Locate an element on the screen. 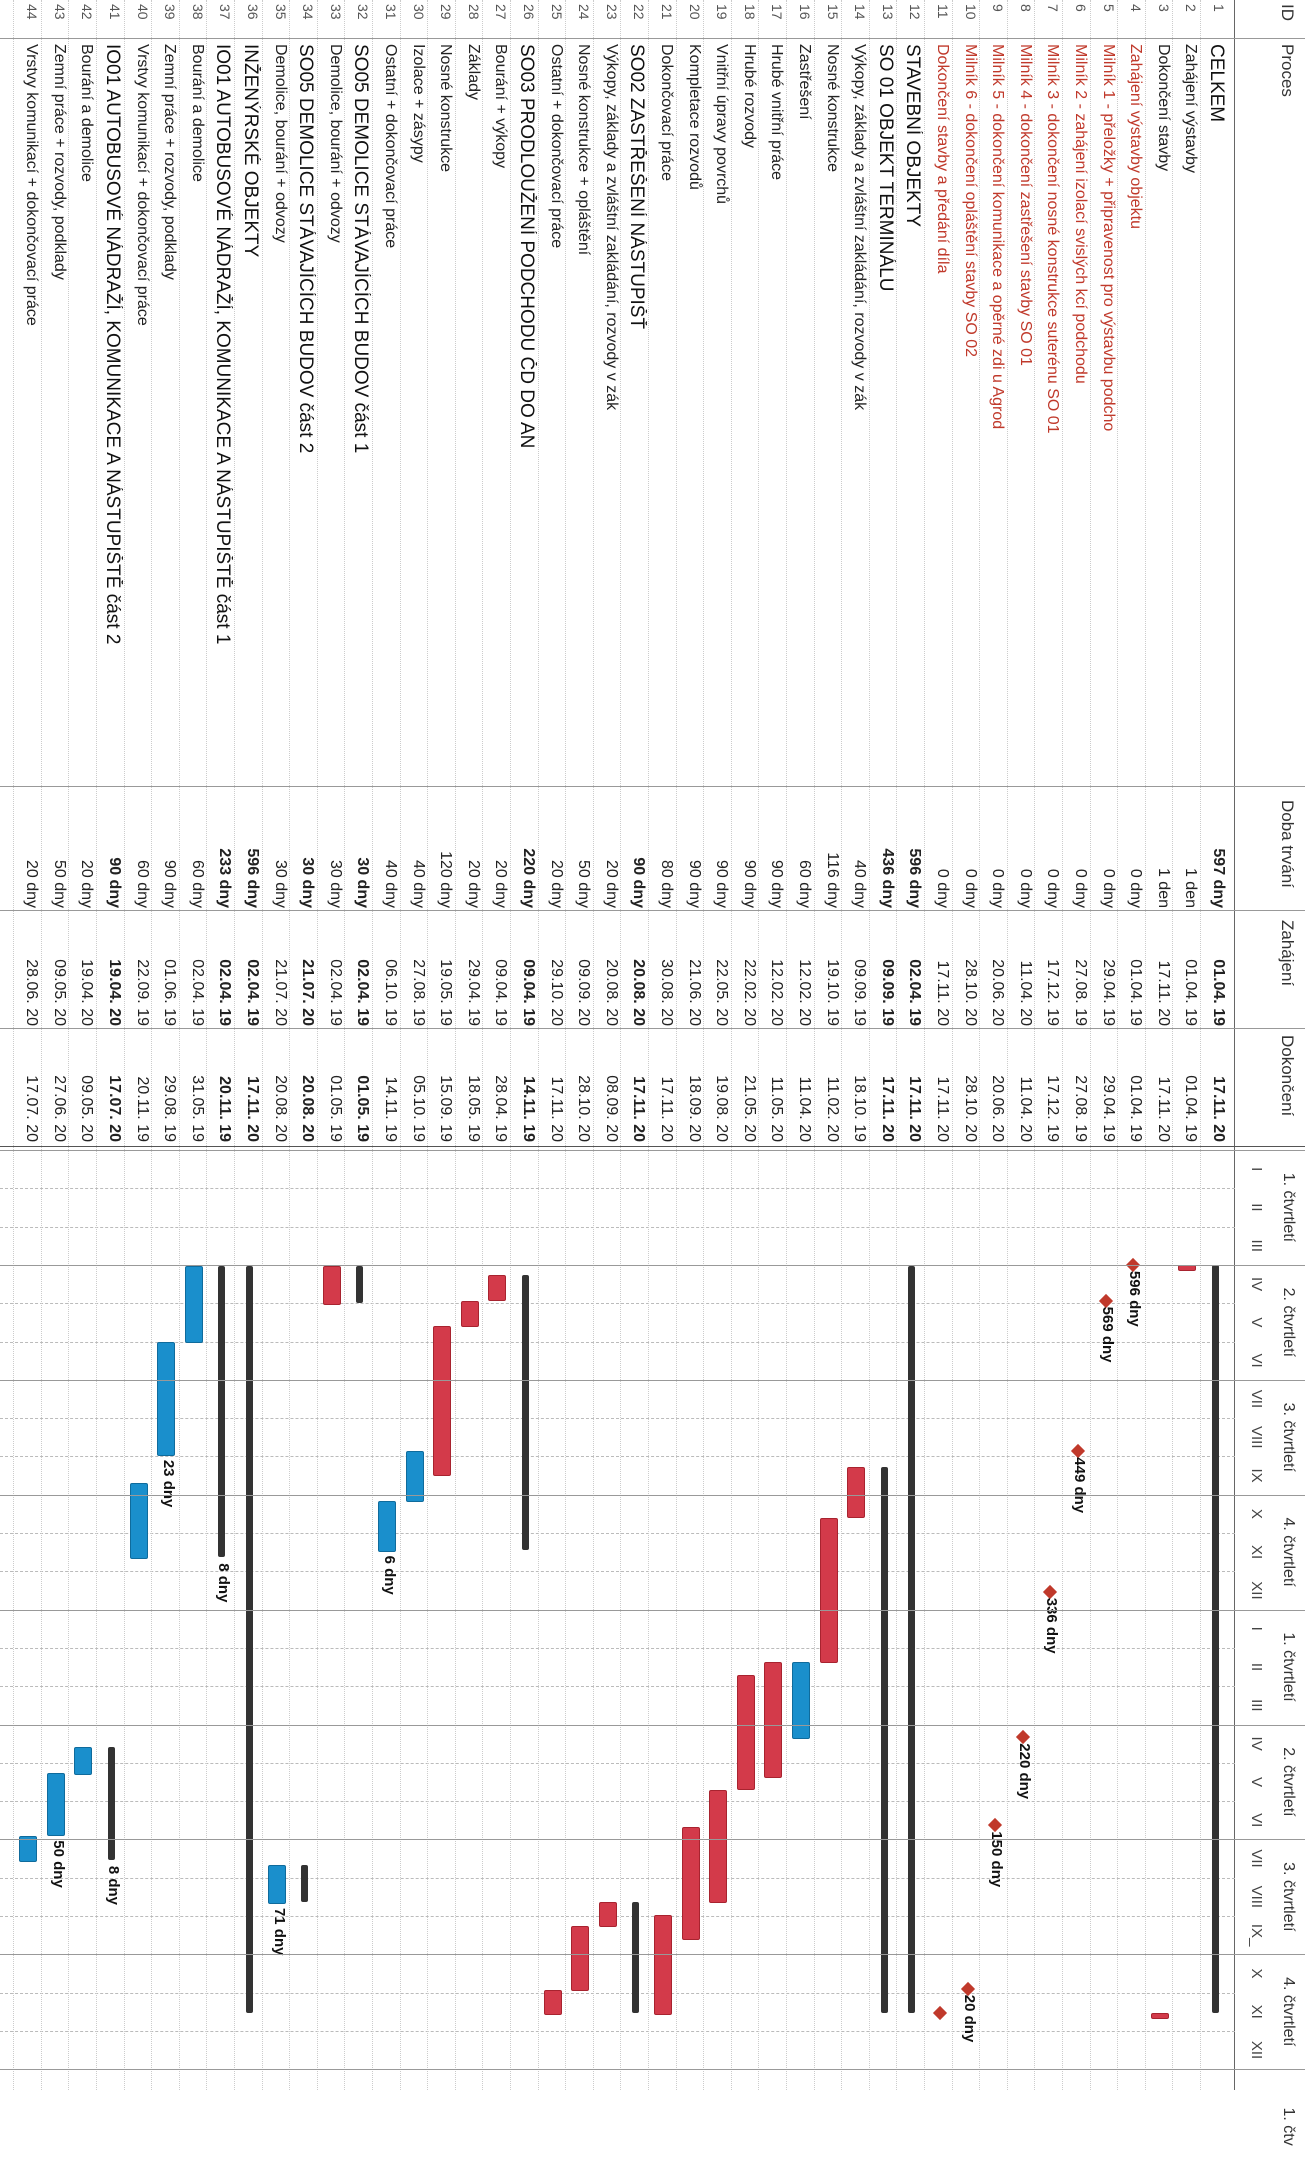 This screenshot has height=2184, width=1305. row-id: 33 is located at coordinates (336, 17).